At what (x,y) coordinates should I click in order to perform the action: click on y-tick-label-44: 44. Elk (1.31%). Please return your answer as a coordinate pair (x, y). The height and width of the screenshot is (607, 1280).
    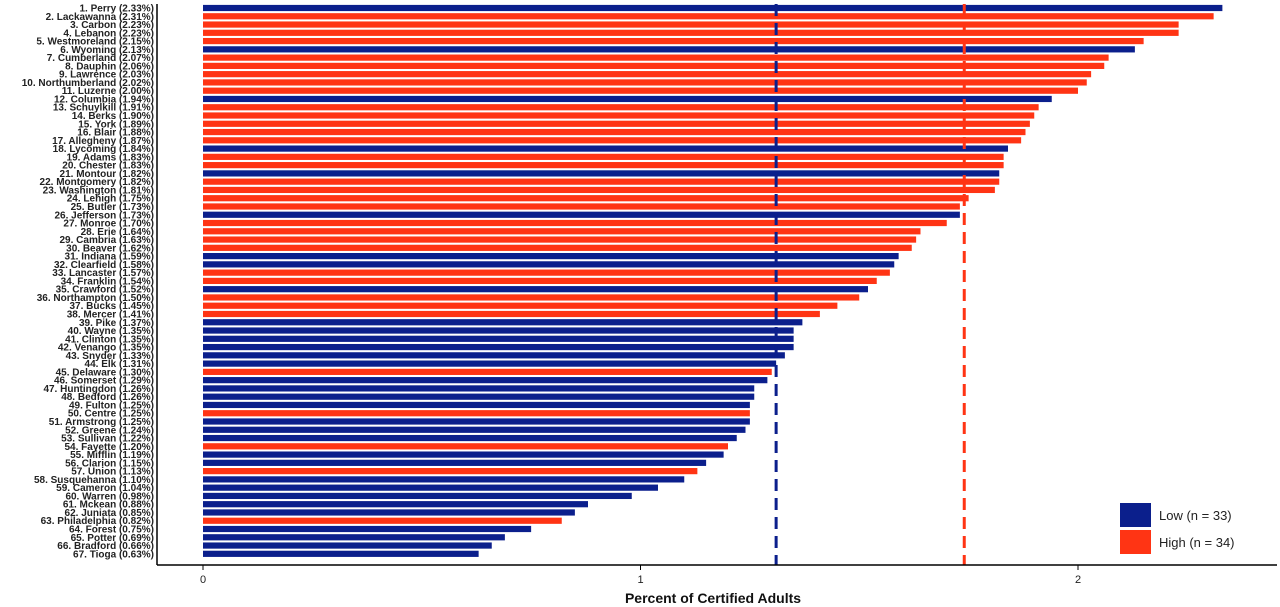
    Looking at the image, I should click on (119, 364).